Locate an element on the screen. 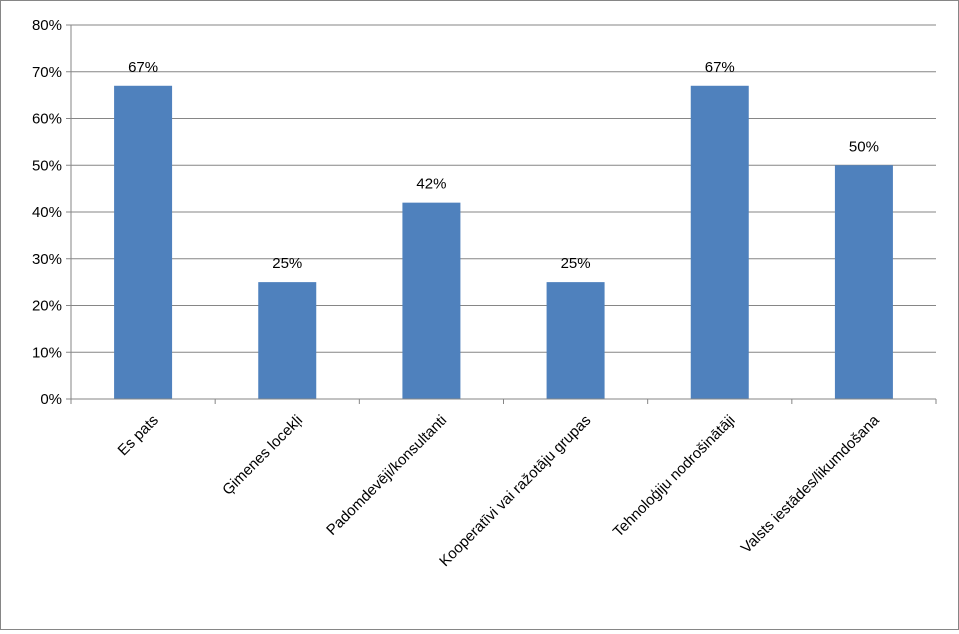 The height and width of the screenshot is (634, 959). category-label: Padomdevēji/konsultanti is located at coordinates (386, 475).